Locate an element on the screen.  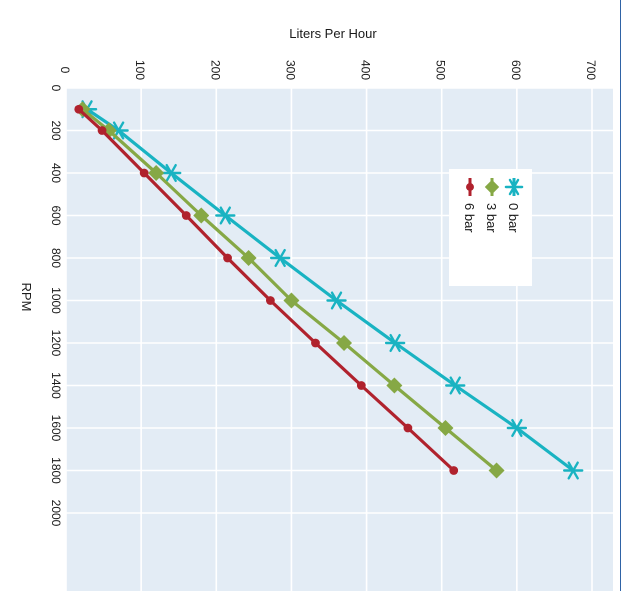
y-tick-label: 600 is located at coordinates (516, 70).